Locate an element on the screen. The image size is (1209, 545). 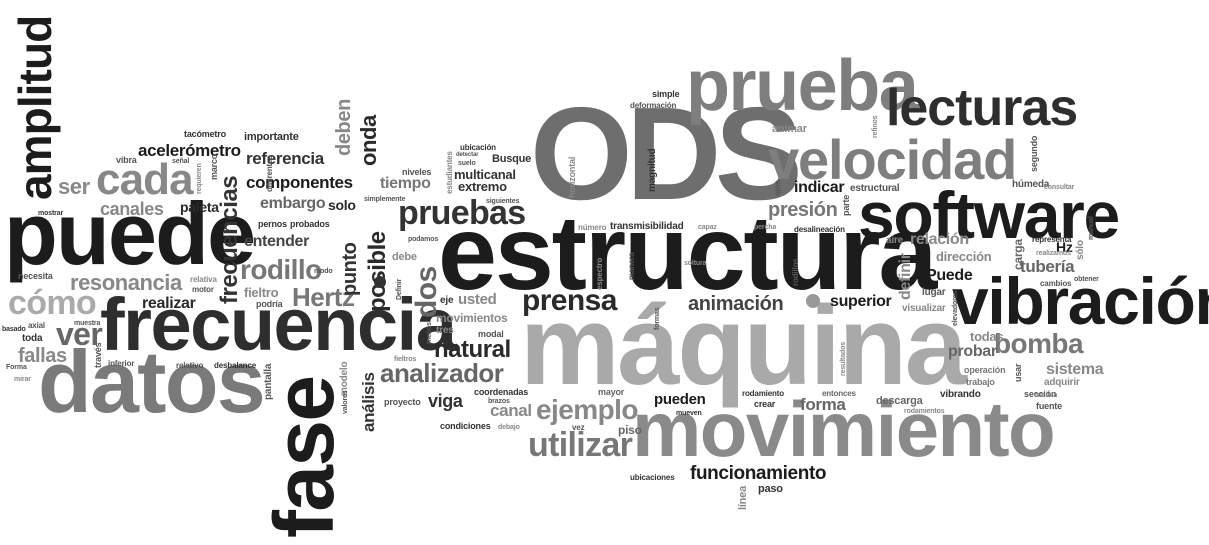
word-visualizar: visualizar is located at coordinates (924, 308).